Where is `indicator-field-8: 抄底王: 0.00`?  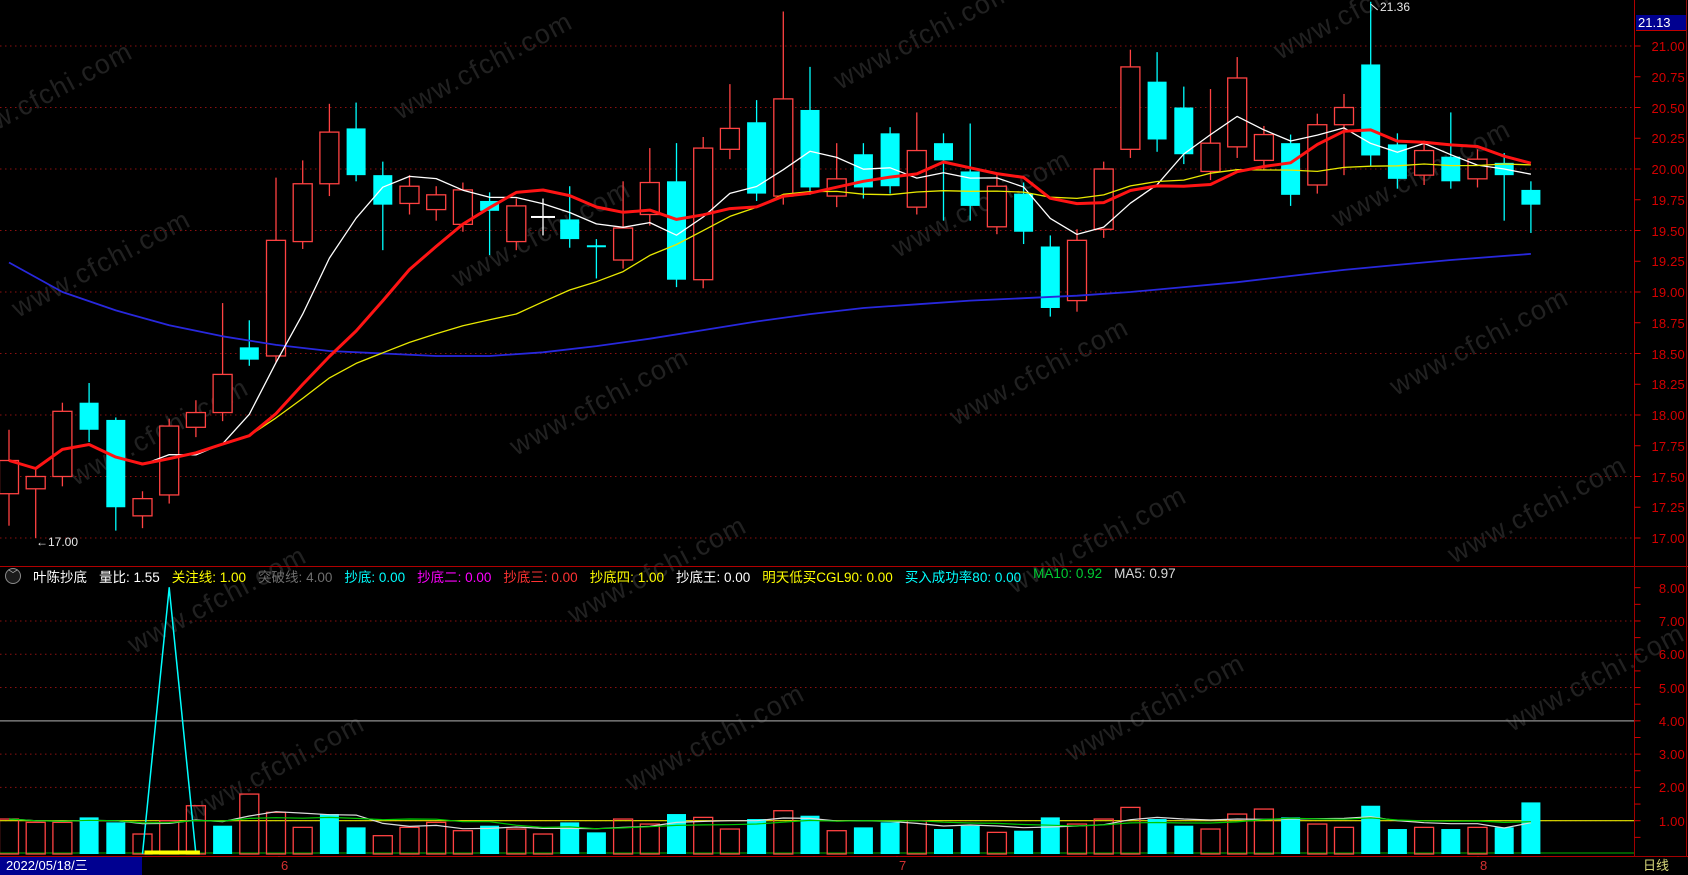
indicator-field-8: 抄底王: 0.00 is located at coordinates (713, 577).